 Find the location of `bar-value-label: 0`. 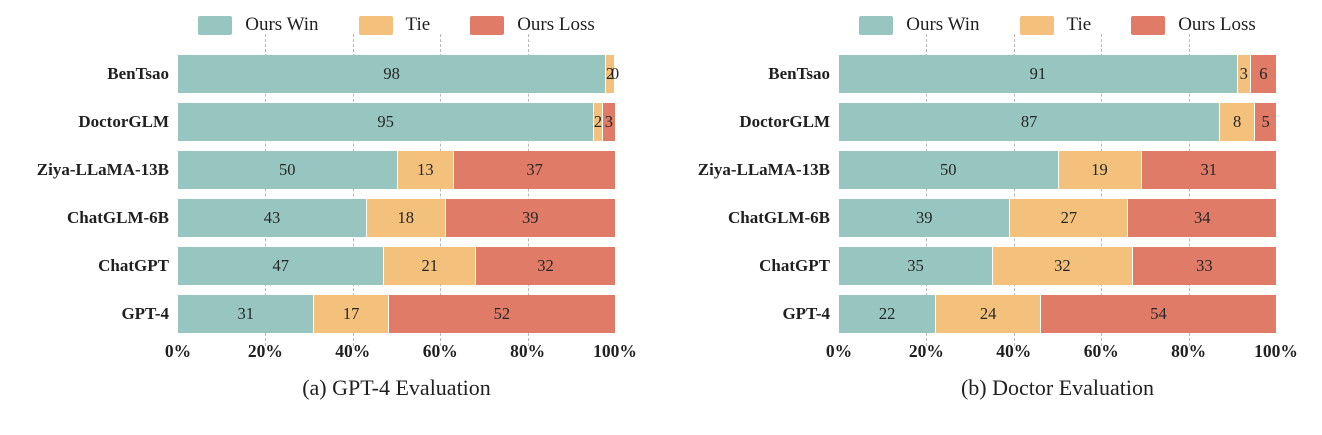

bar-value-label: 0 is located at coordinates (615, 73).